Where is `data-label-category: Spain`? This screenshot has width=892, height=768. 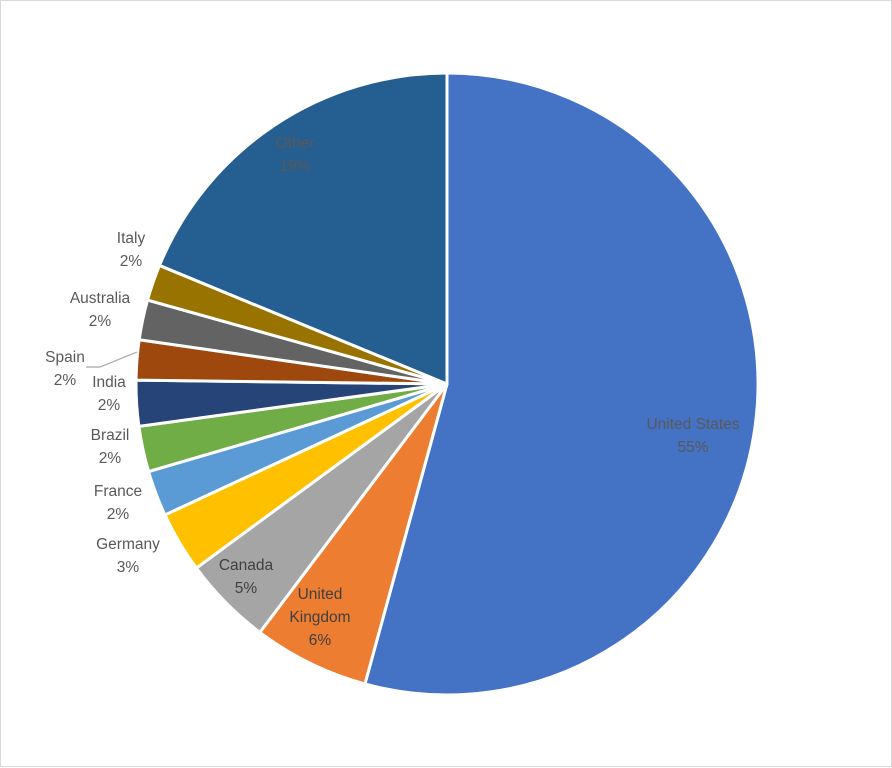
data-label-category: Spain is located at coordinates (65, 357).